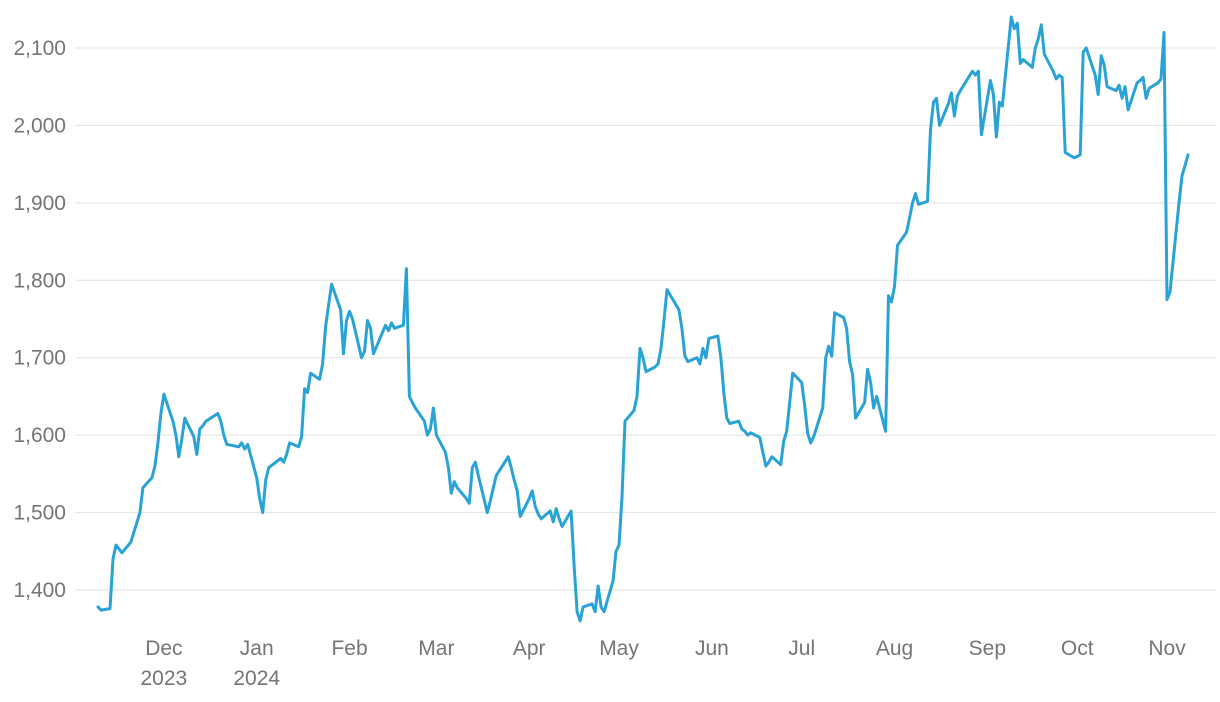 This screenshot has width=1220, height=702. Describe the element at coordinates (39, 513) in the screenshot. I see `y-axis-tick-label: 1,500` at that location.